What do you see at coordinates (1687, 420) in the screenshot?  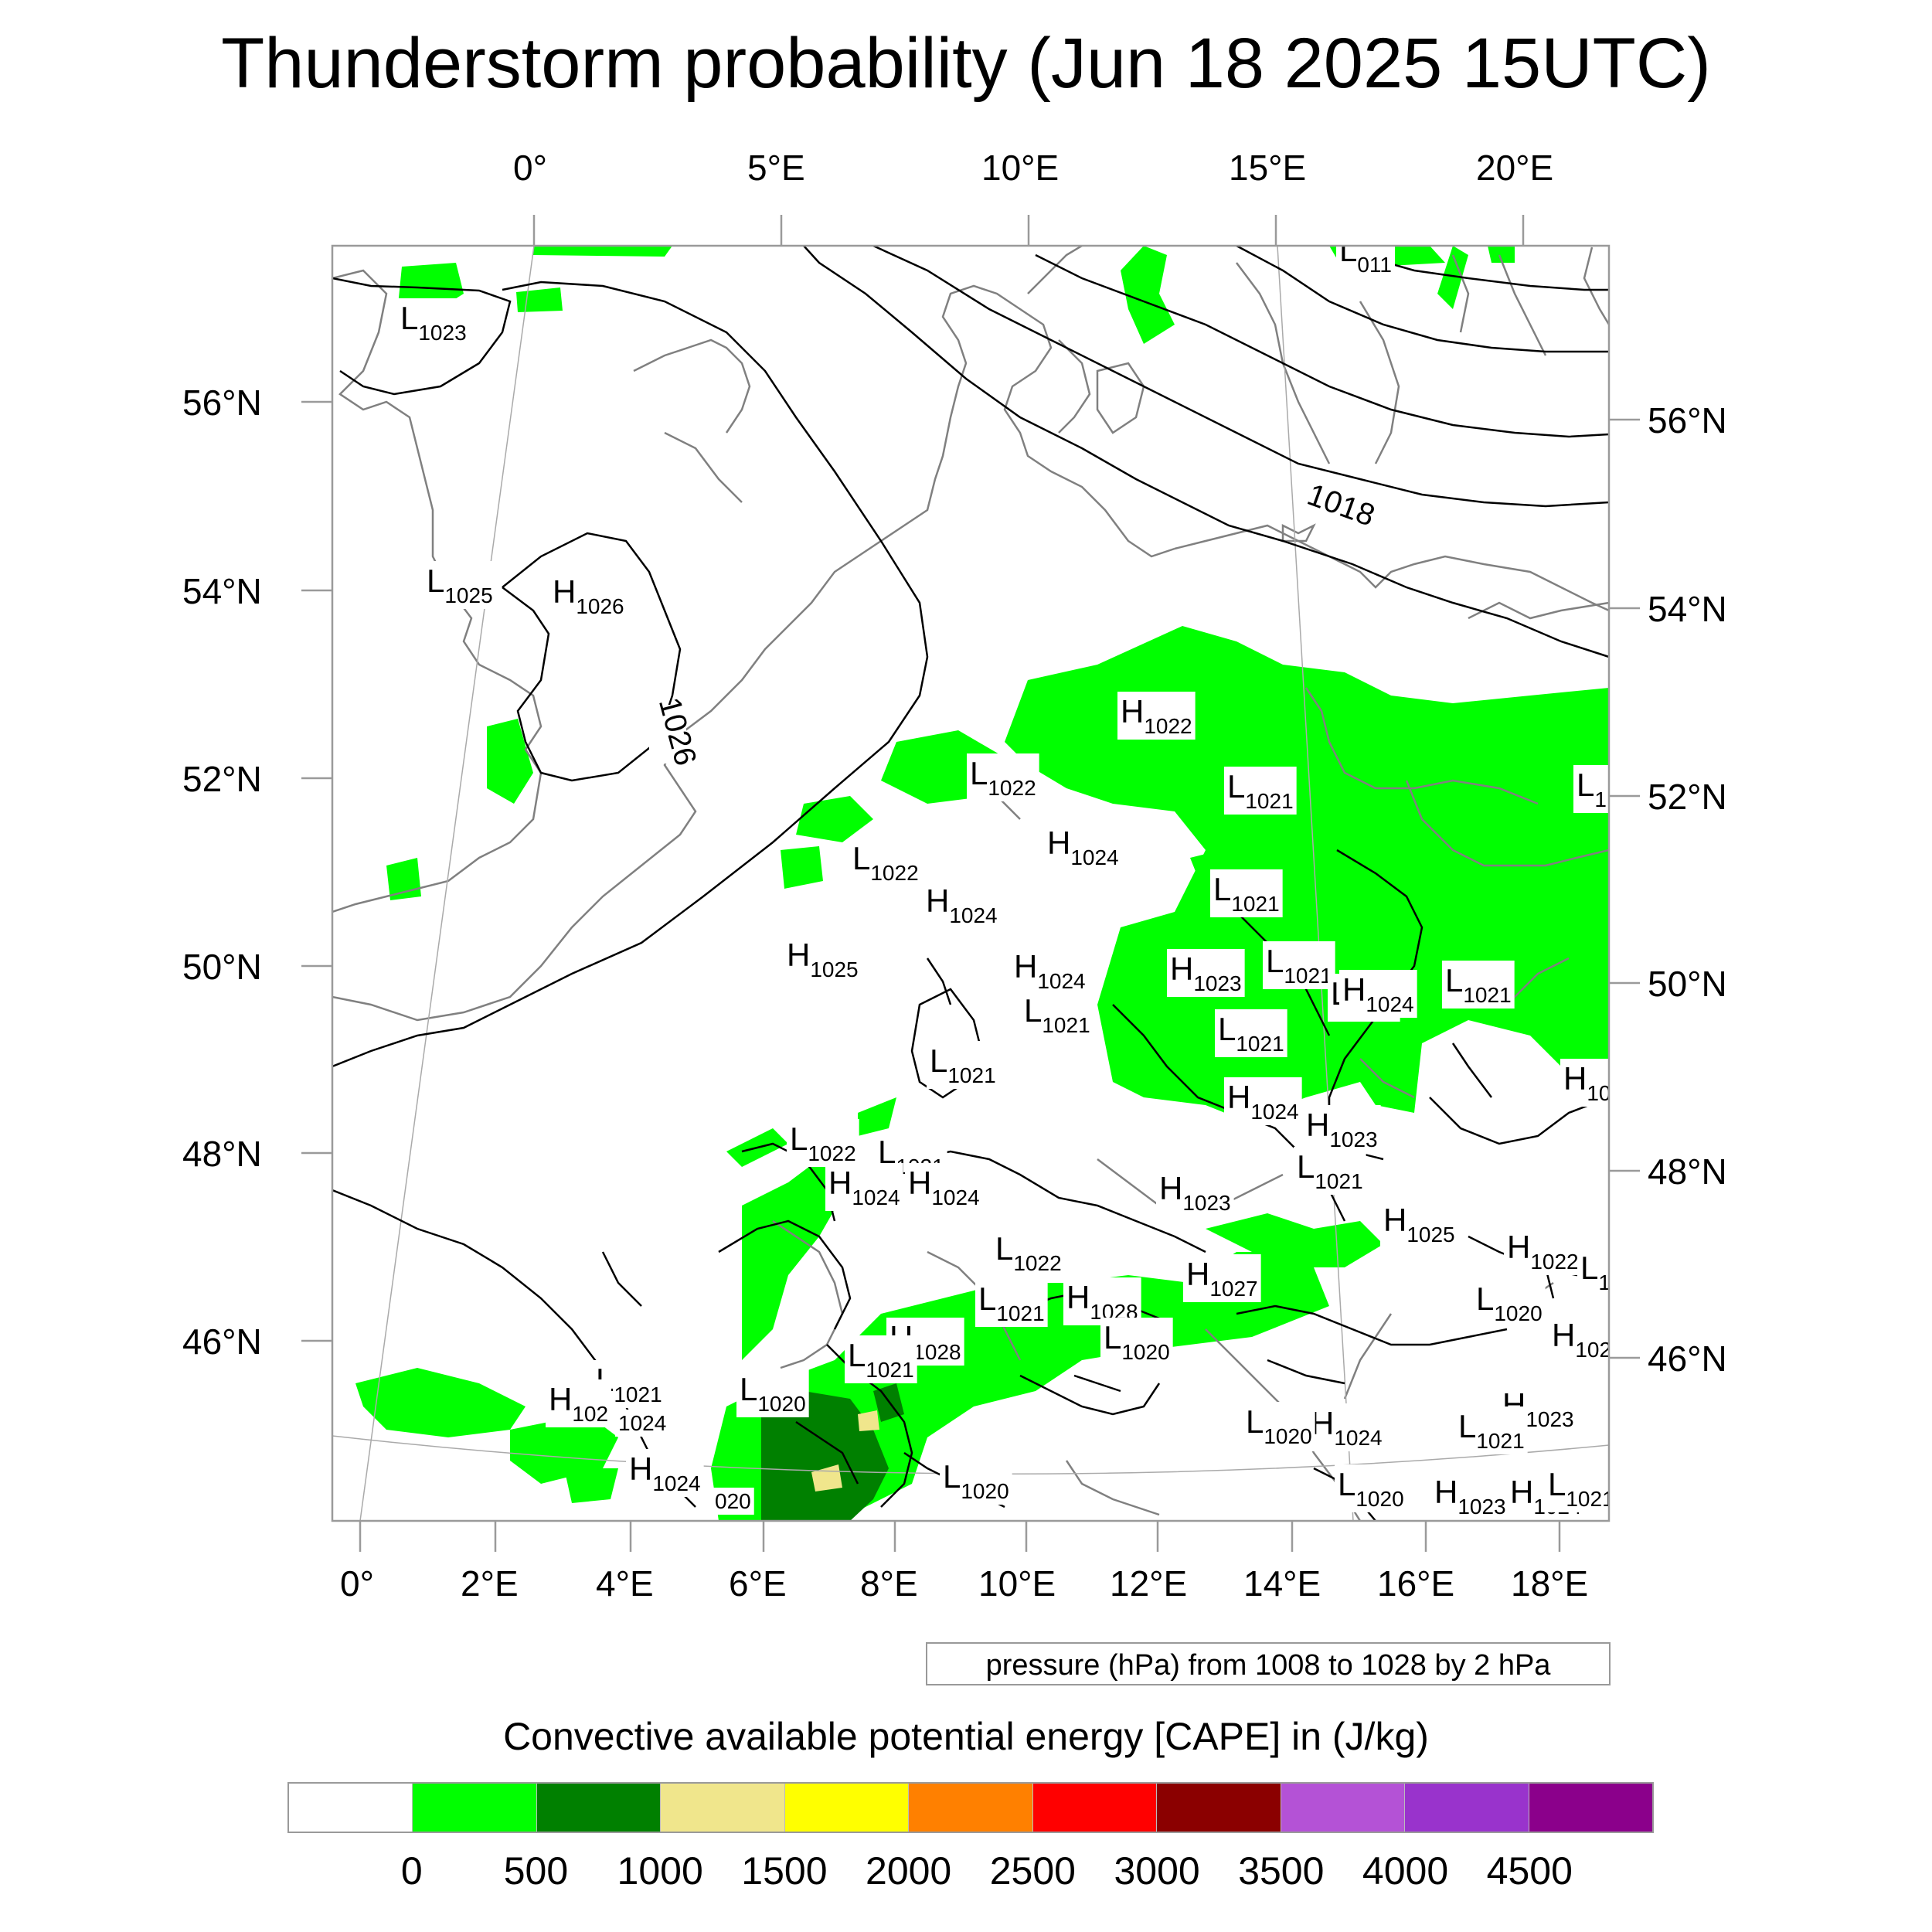 I see `right-lat-label: 56°N` at bounding box center [1687, 420].